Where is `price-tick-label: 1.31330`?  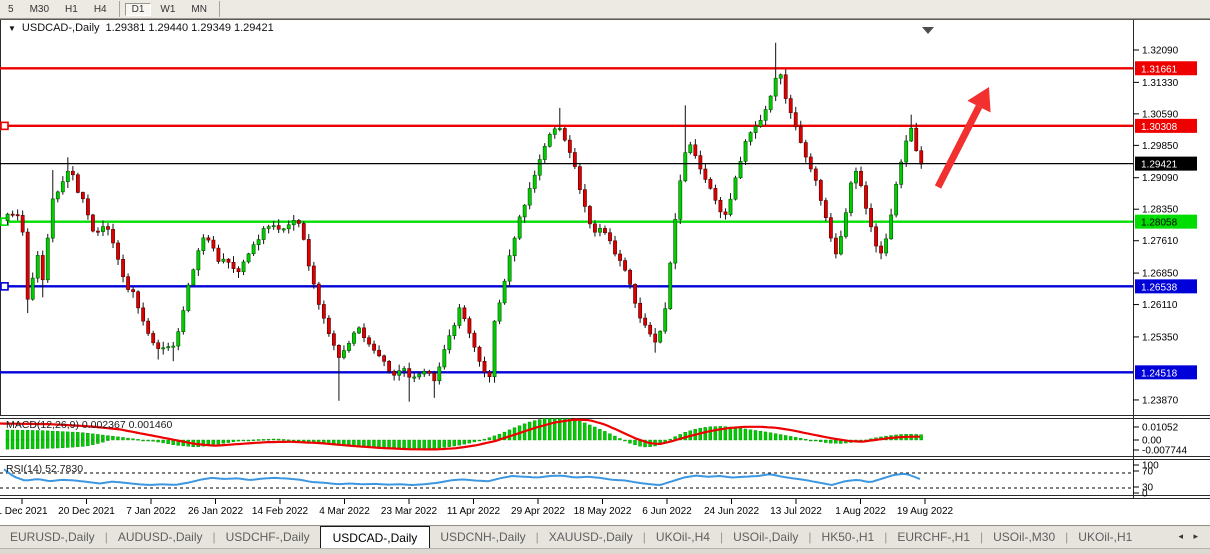
price-tick-label: 1.31330 is located at coordinates (1160, 83).